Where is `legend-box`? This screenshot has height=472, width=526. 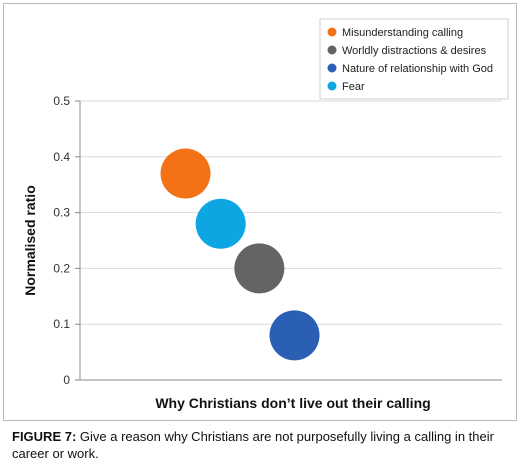 legend-box is located at coordinates (414, 59).